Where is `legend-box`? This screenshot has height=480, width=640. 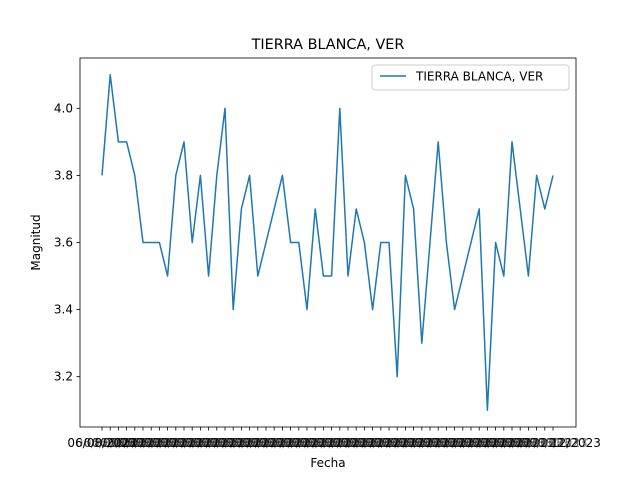
legend-box is located at coordinates (470, 77).